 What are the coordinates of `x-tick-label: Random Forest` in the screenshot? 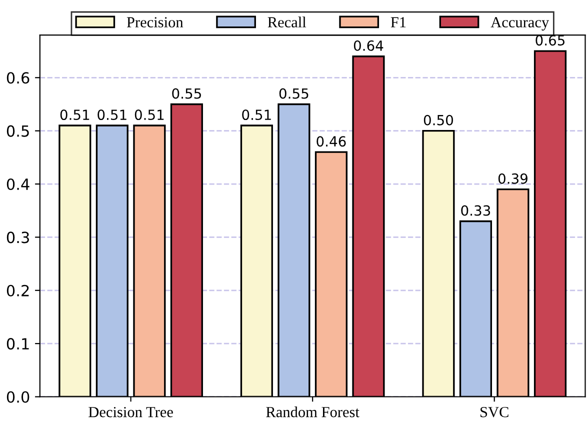 It's located at (313, 412).